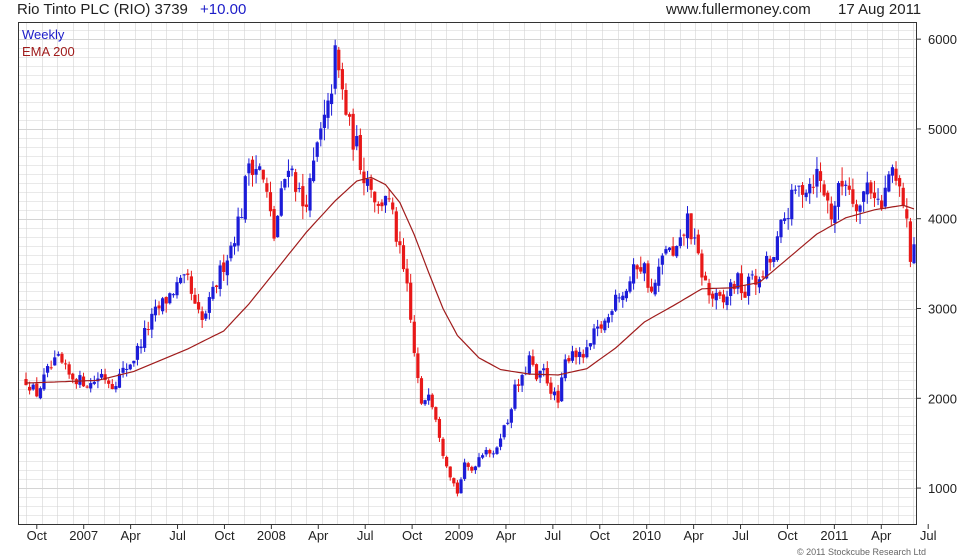 This screenshot has height=560, width=980. What do you see at coordinates (928, 535) in the screenshot?
I see `x-tick-label: Jul` at bounding box center [928, 535].